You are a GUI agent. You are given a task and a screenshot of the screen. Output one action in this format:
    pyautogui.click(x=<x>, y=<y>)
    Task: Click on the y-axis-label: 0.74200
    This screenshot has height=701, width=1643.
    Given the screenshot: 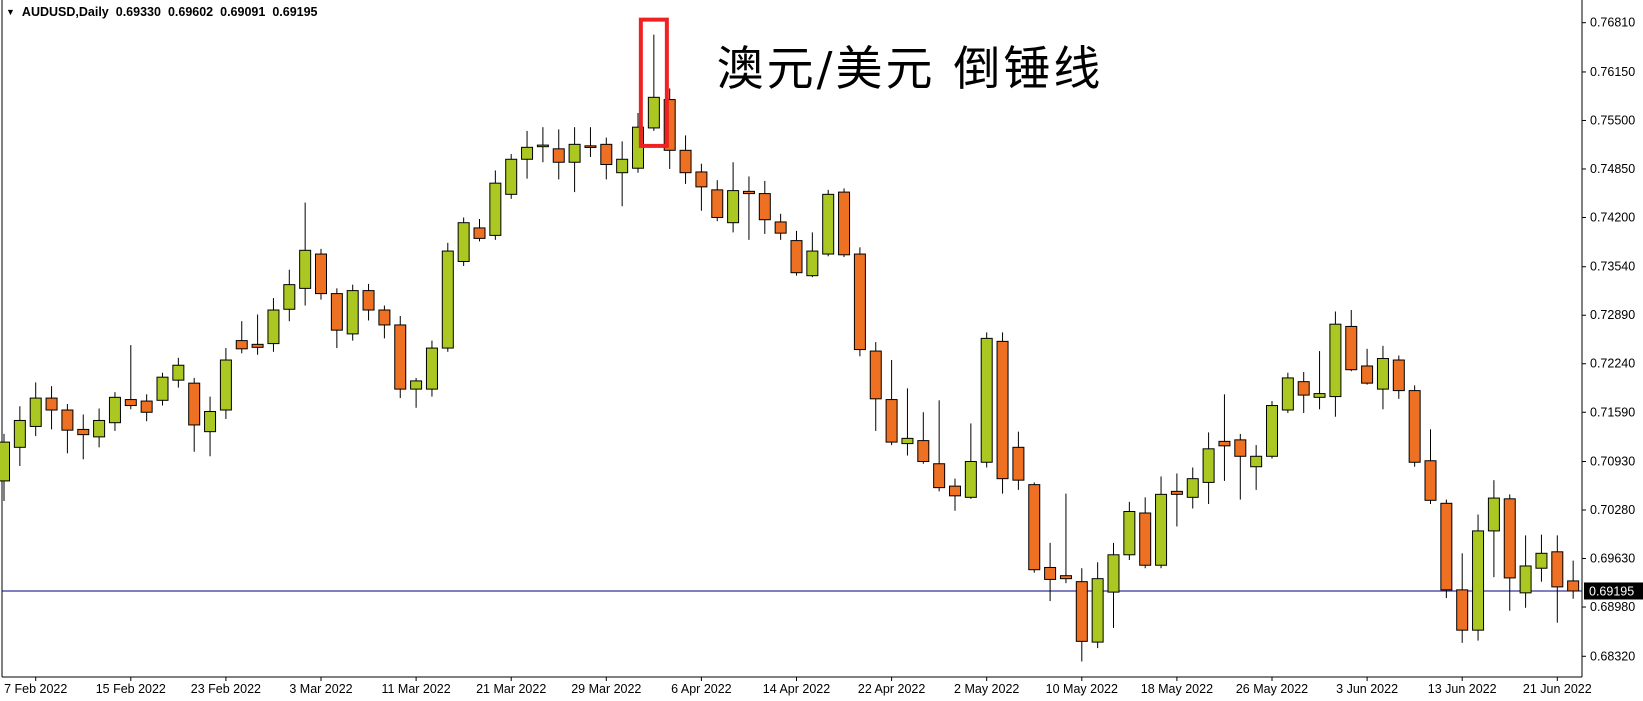 What is the action you would take?
    pyautogui.click(x=1612, y=217)
    